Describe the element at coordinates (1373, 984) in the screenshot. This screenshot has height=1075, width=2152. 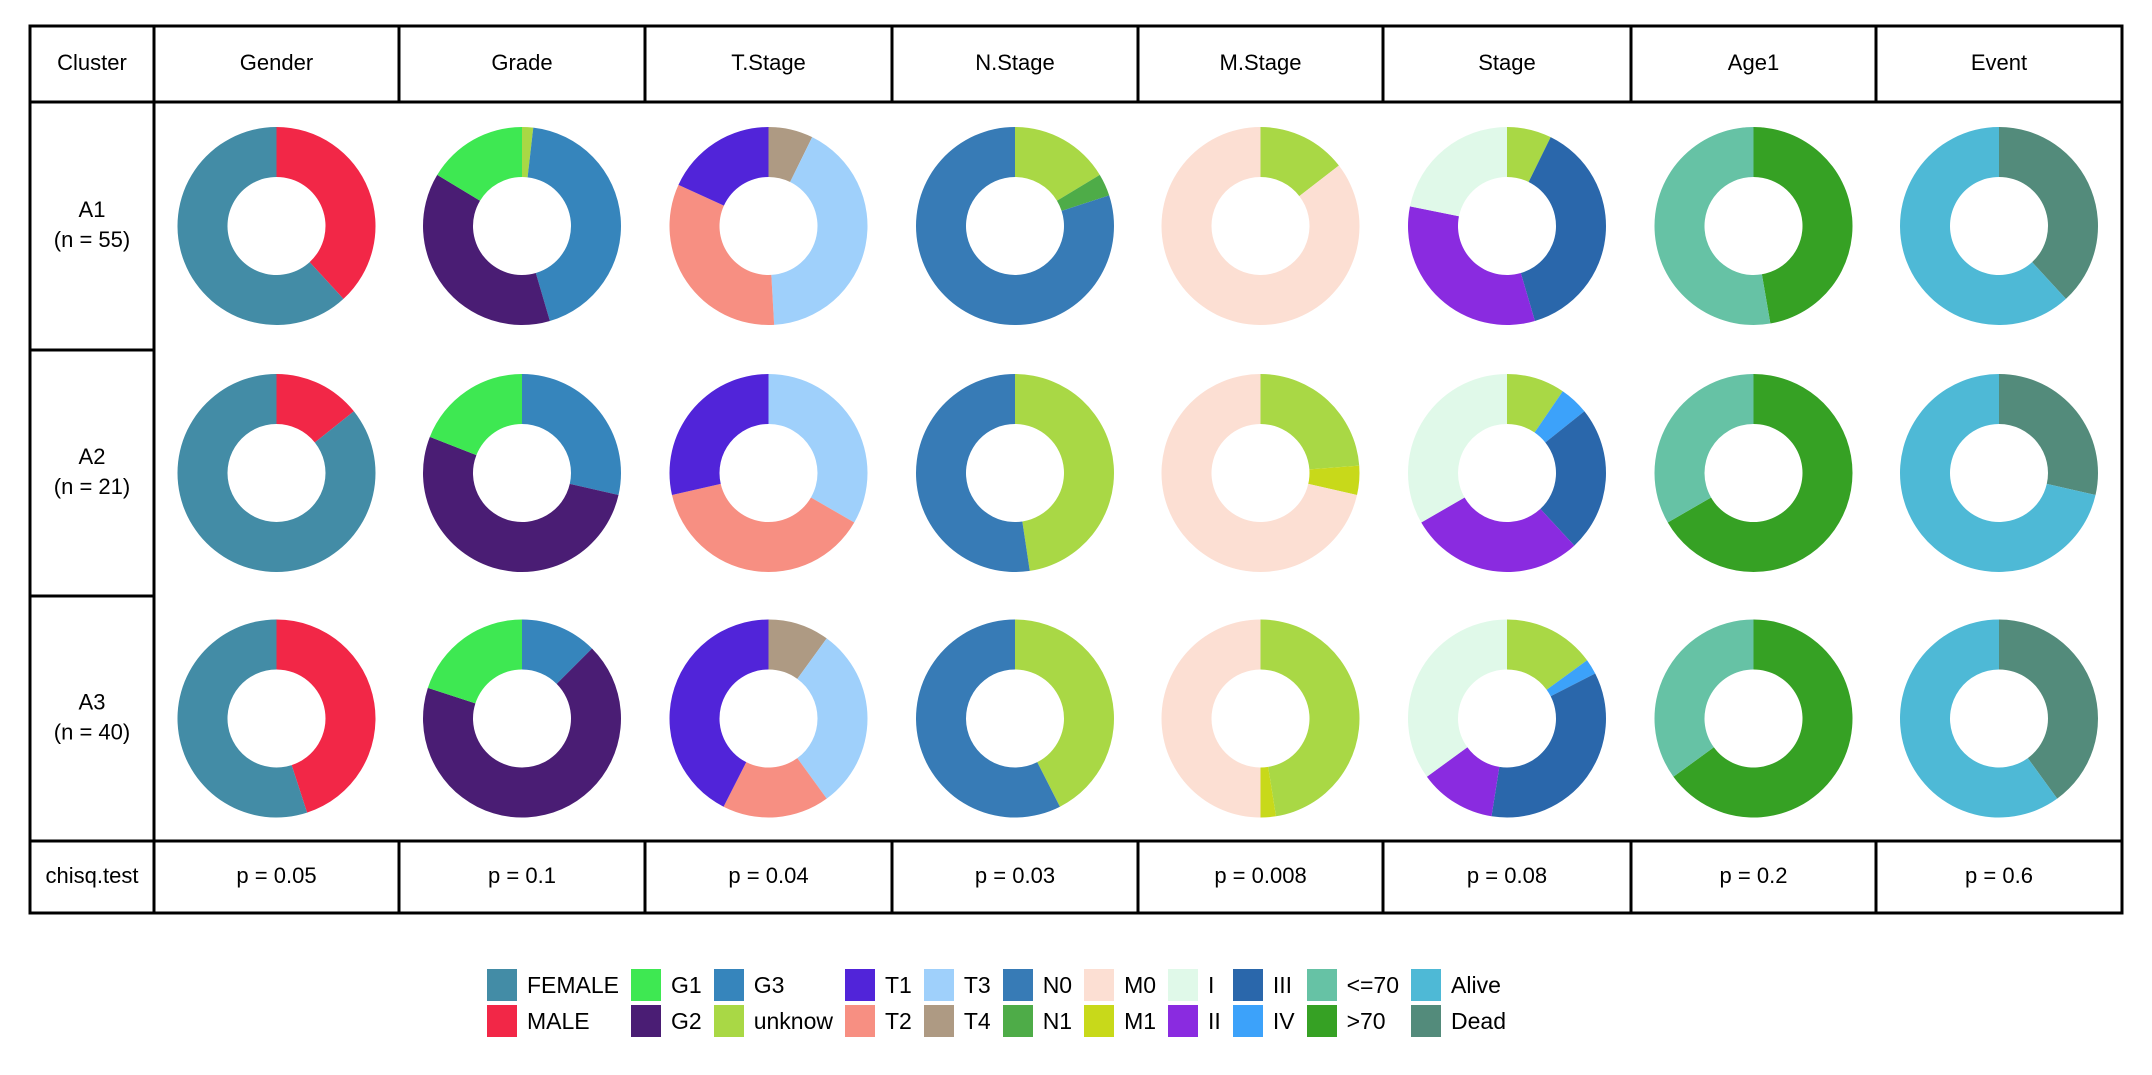
I see `legend-label: <=70` at that location.